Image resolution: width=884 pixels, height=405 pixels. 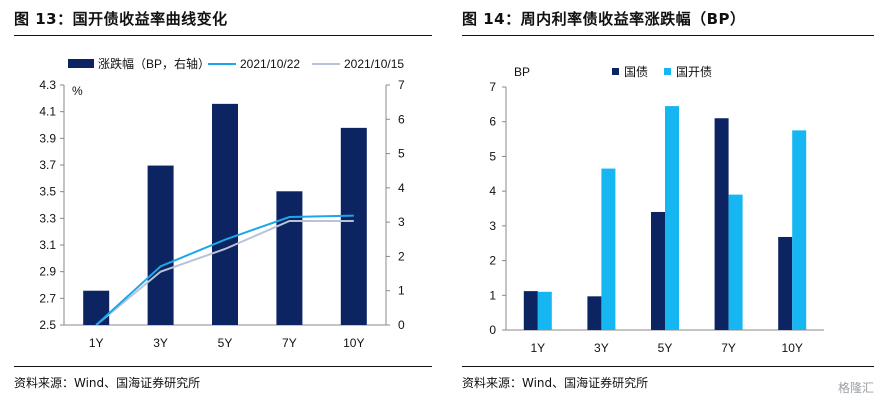 What do you see at coordinates (223, 35) in the screenshot?
I see `left-title-rule` at bounding box center [223, 35].